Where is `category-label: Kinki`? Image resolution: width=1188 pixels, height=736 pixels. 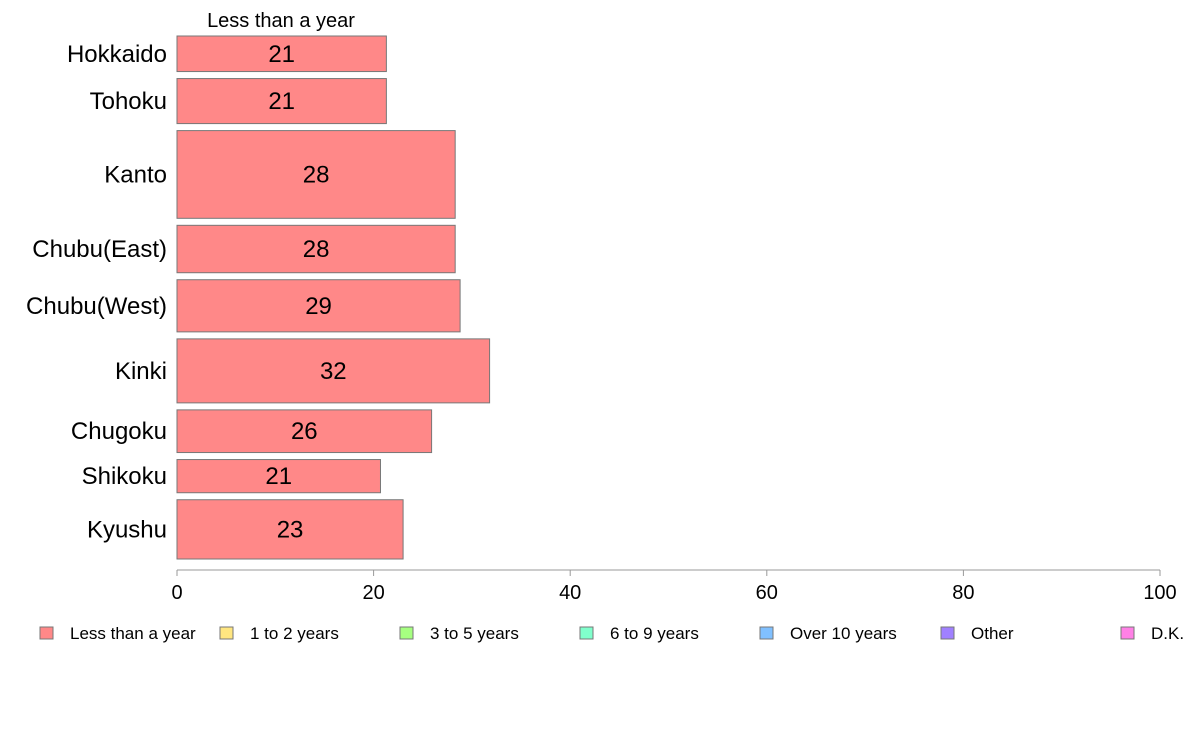 category-label: Kinki is located at coordinates (141, 371).